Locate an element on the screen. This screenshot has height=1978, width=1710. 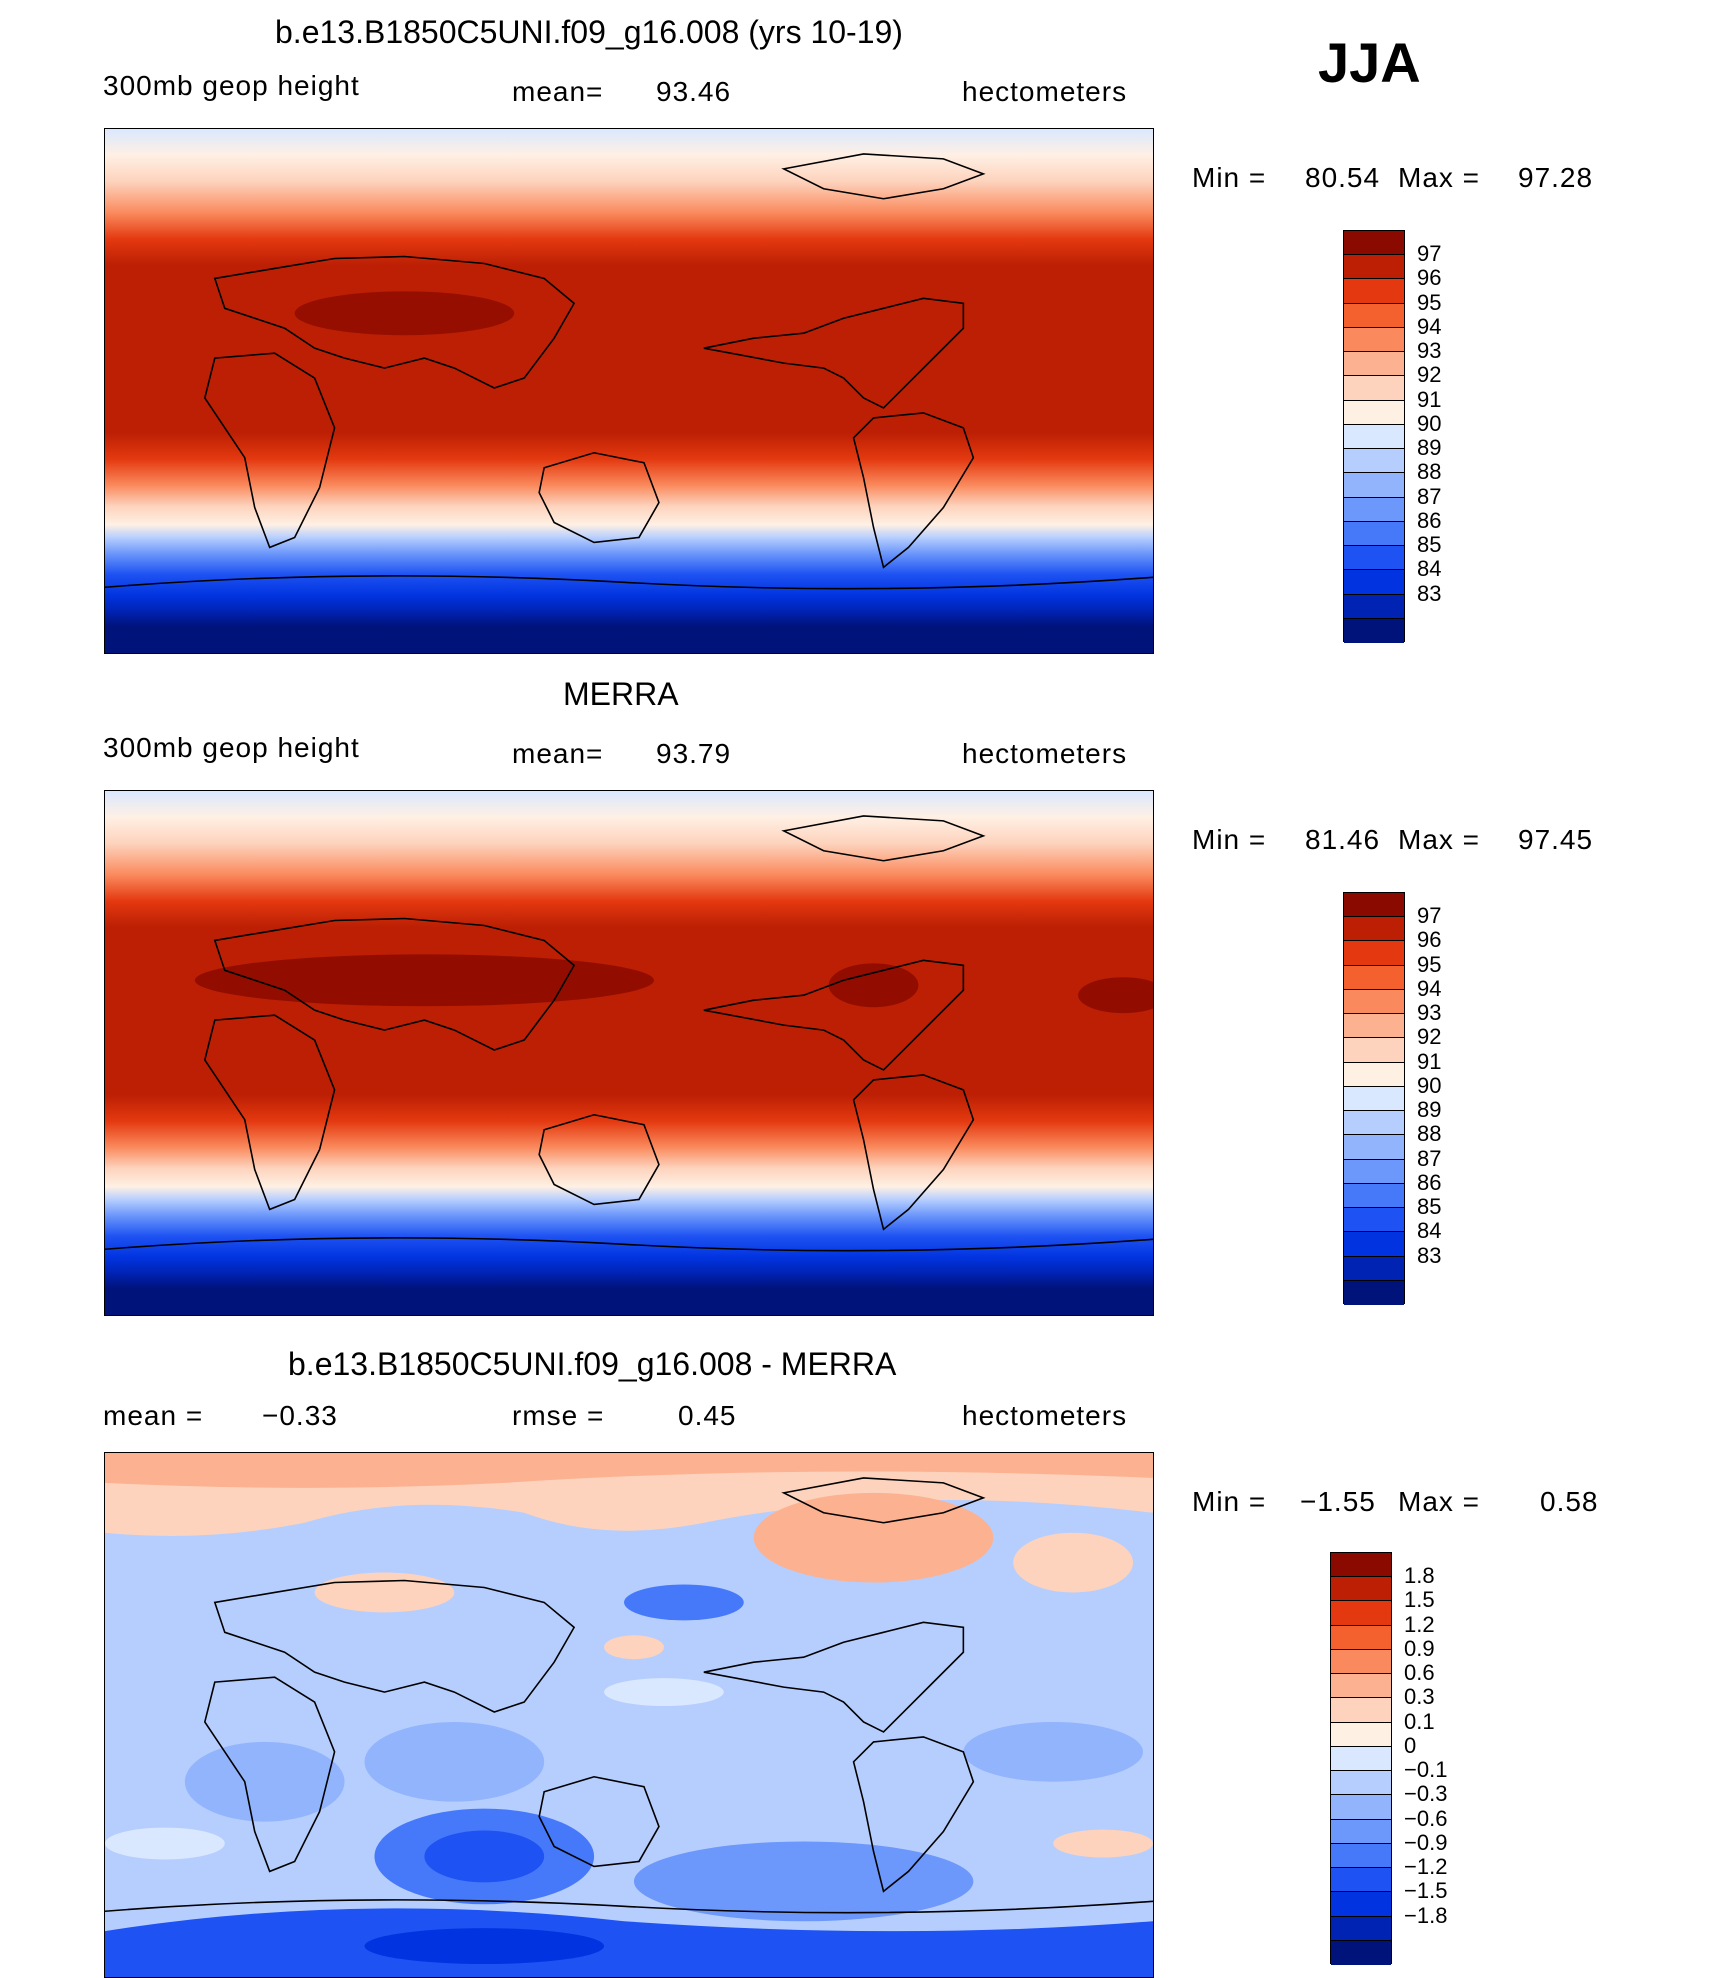
panel-2-high-center-asia is located at coordinates (424, 980).